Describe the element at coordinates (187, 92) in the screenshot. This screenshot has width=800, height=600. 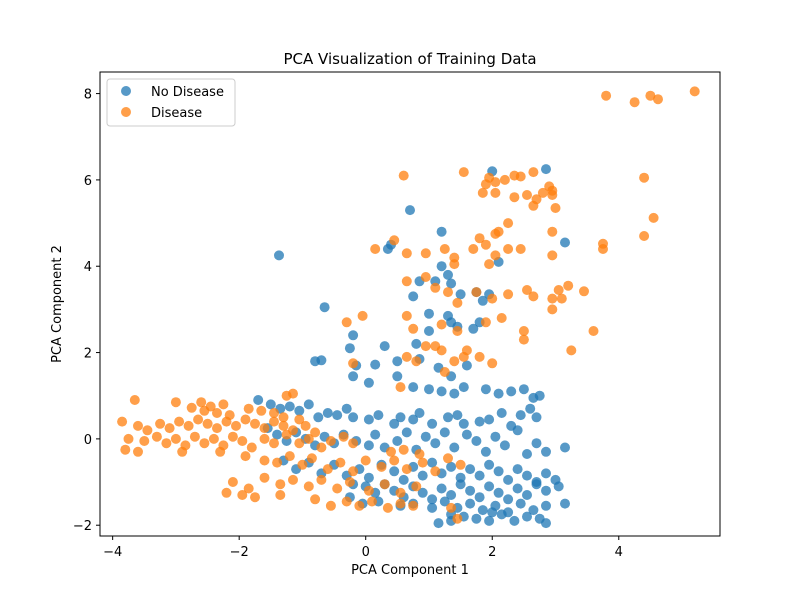
I see `legend-label-no-disease: No Disease` at that location.